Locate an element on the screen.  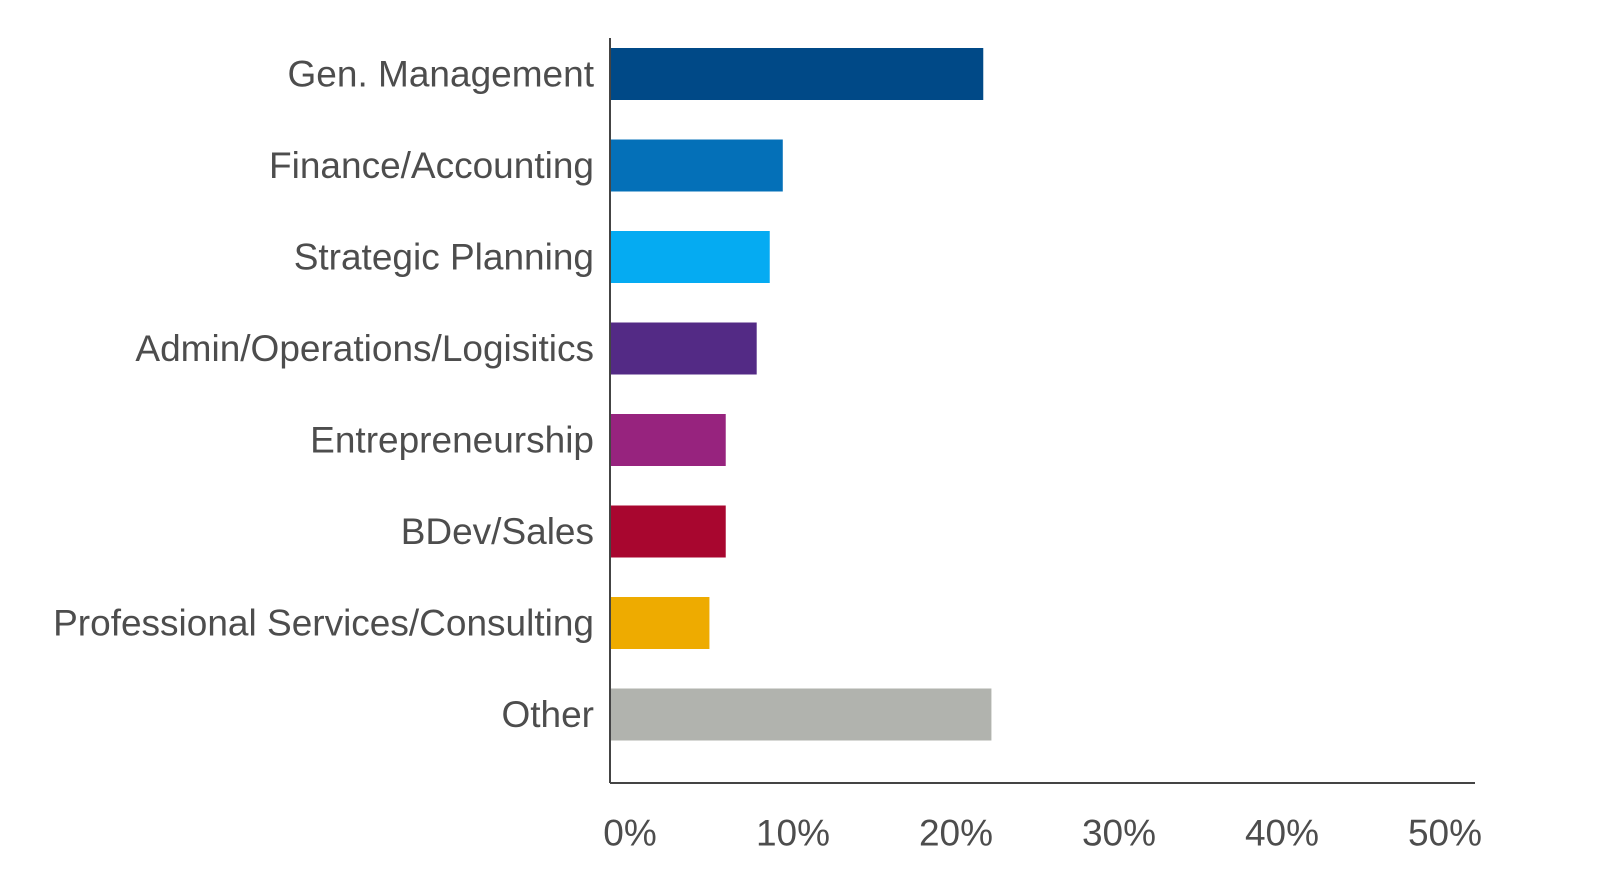
x-tick-labels: 0% 10% 20% 30% 40% 50% is located at coordinates (1042, 833).